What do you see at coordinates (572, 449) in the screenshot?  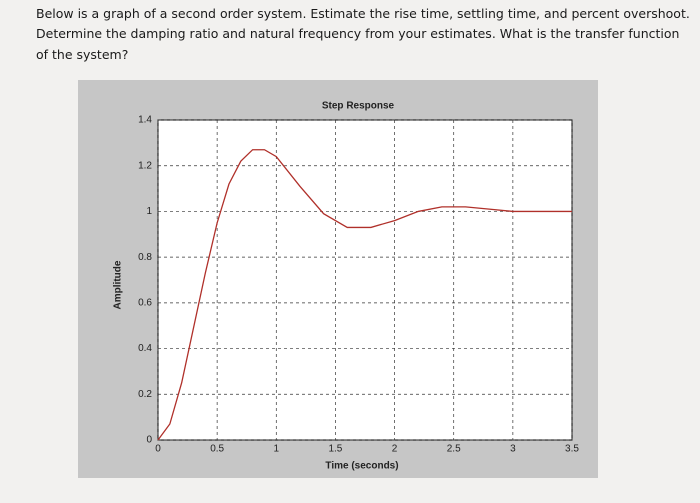 I see `x-tick-label: 3.5` at bounding box center [572, 449].